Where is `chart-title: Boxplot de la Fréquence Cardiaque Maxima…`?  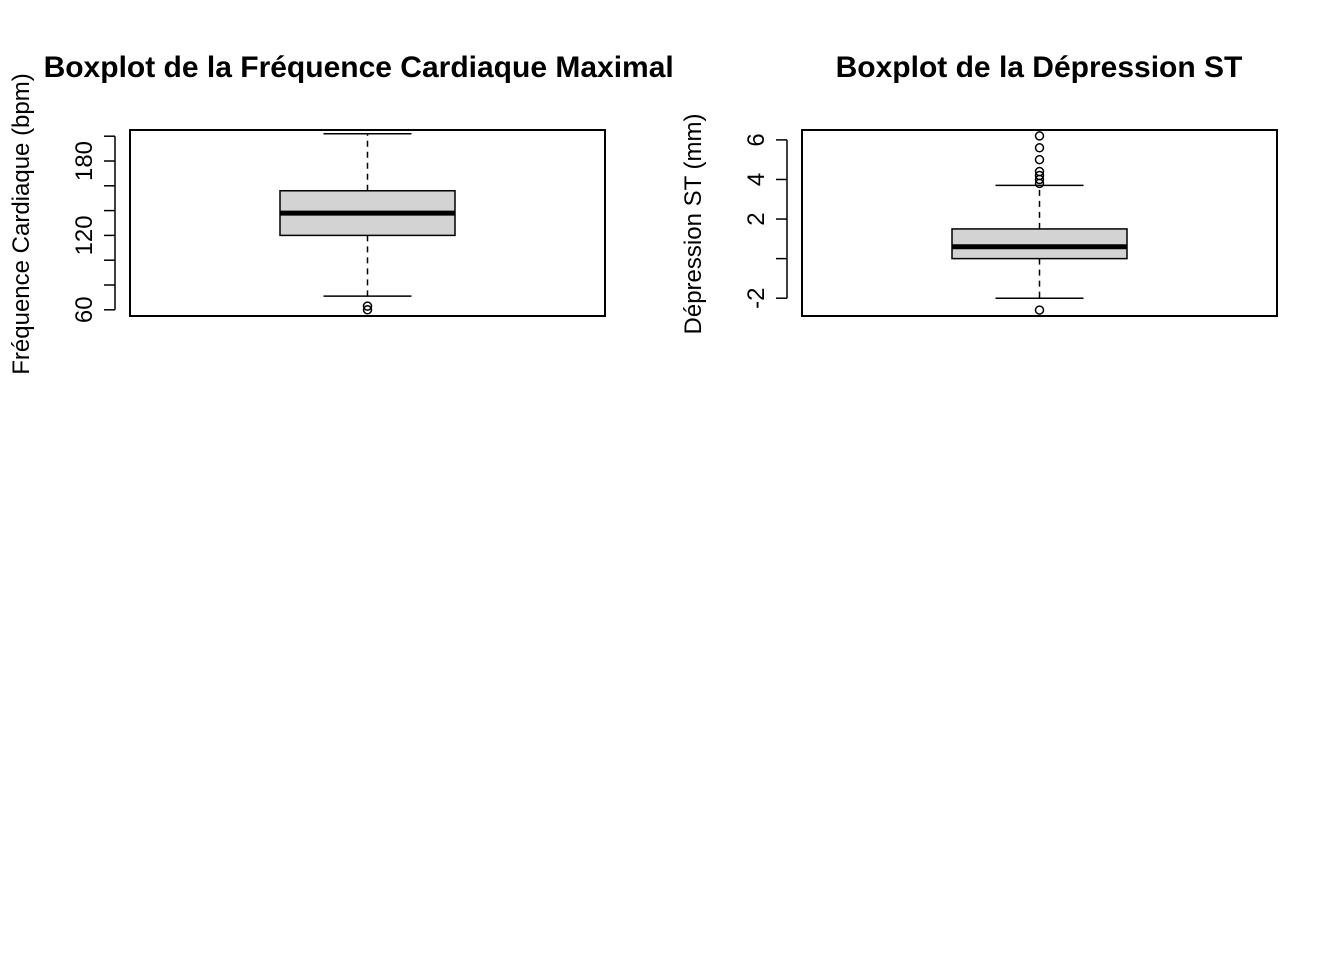
chart-title: Boxplot de la Fréquence Cardiaque Maxima… is located at coordinates (367, 67).